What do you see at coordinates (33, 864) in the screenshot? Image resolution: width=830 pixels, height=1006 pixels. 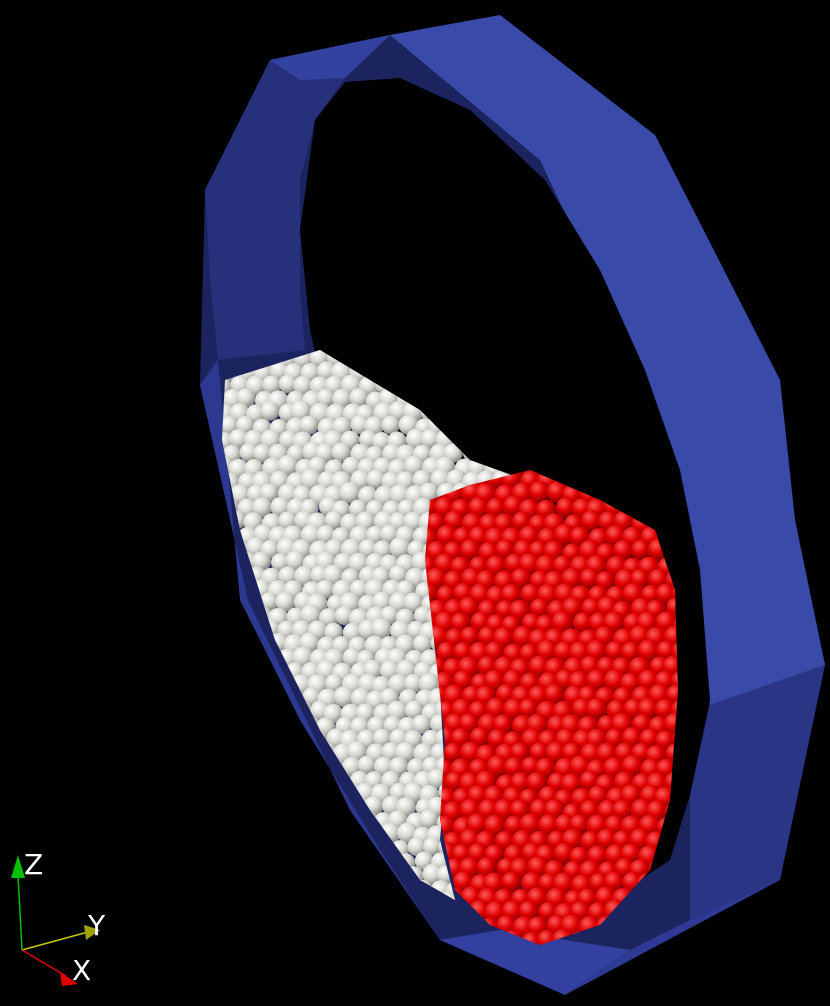 I see `z-axis-label: Z` at bounding box center [33, 864].